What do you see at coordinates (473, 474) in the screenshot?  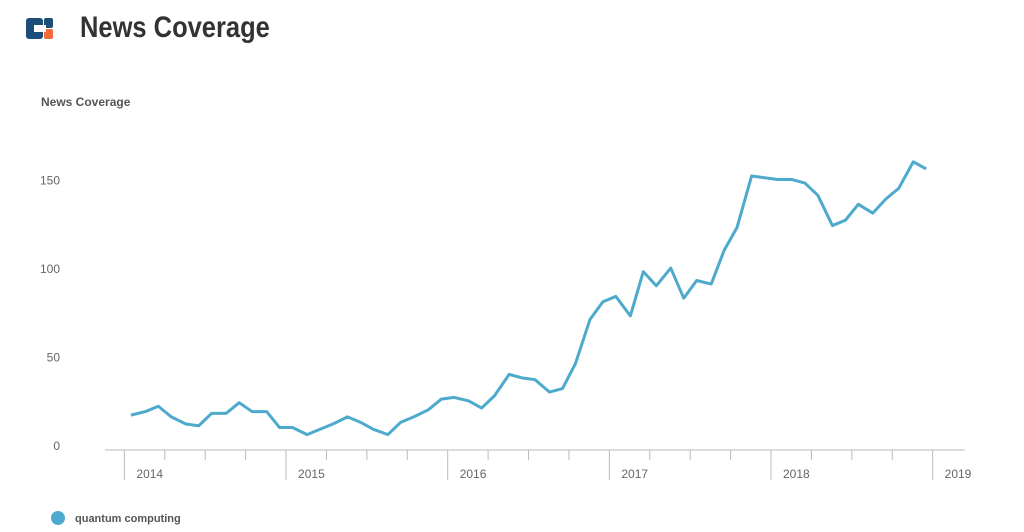 I see `x-tick-label: 2016` at bounding box center [473, 474].